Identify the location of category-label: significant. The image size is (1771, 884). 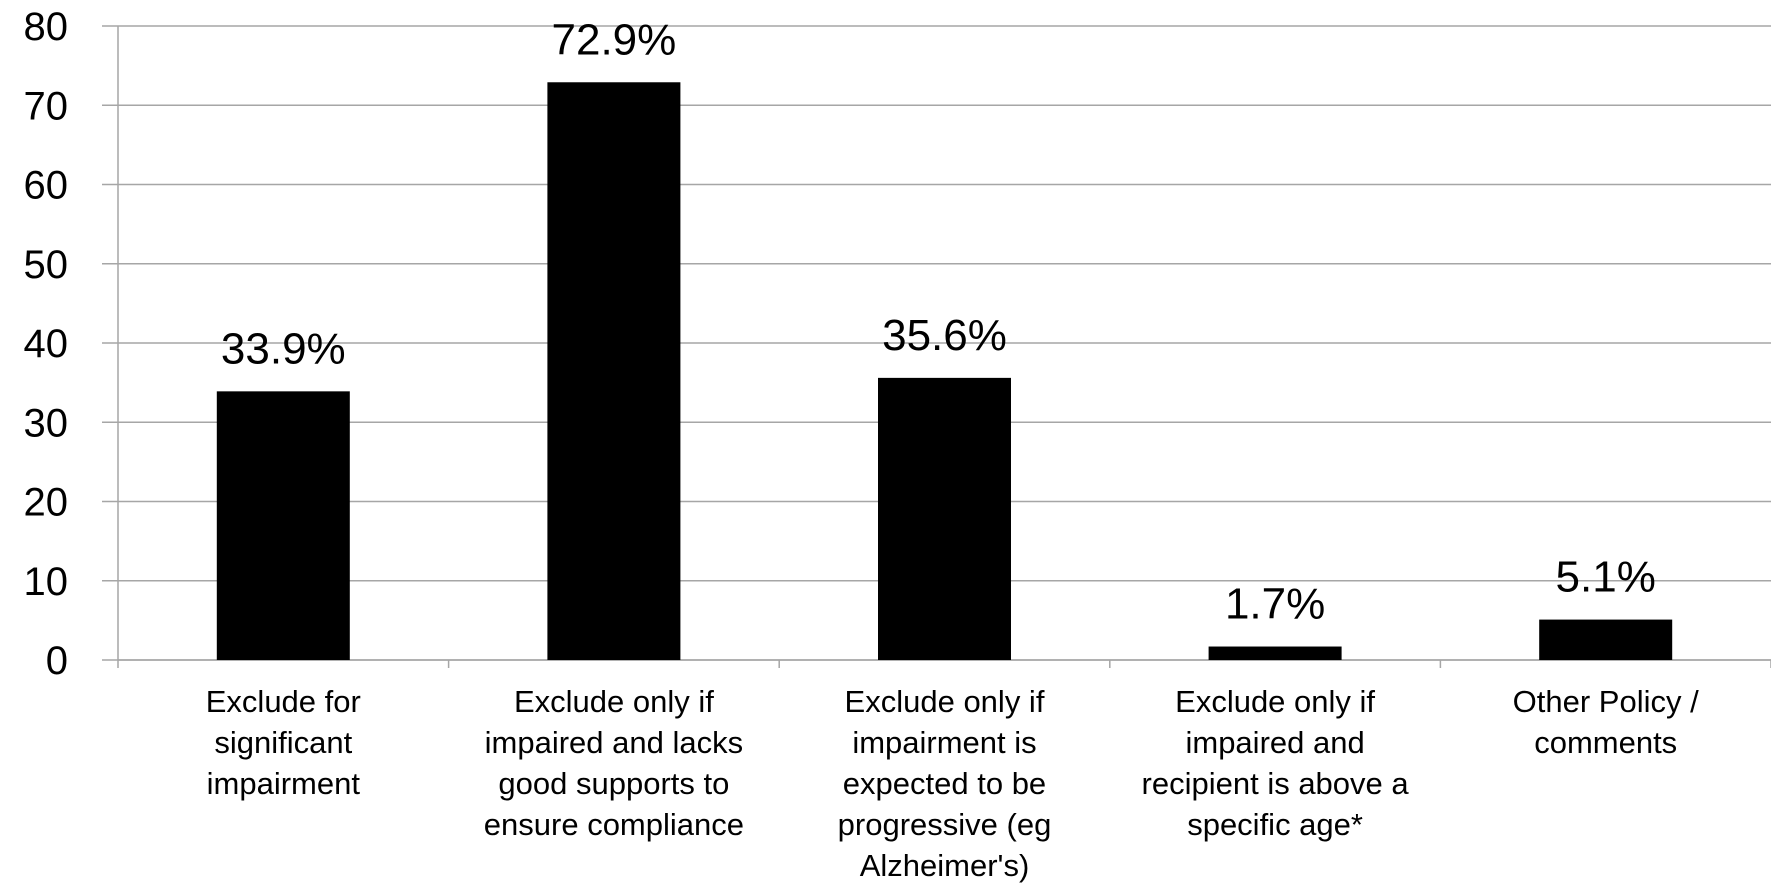
(283, 742).